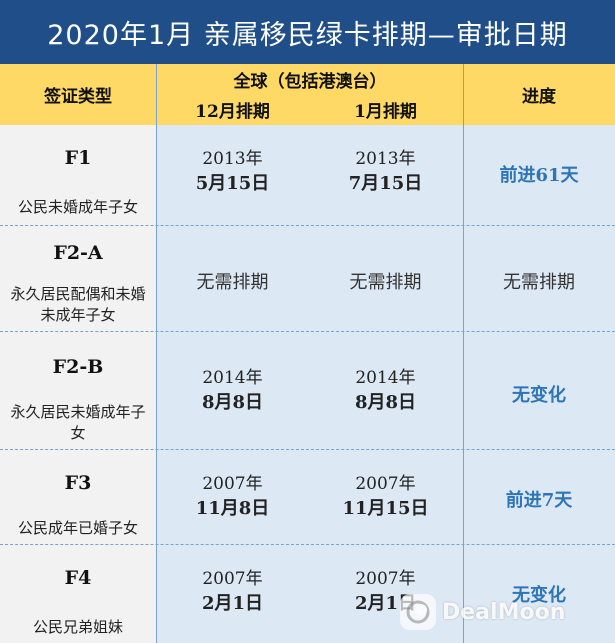 This screenshot has width=615, height=643. Describe the element at coordinates (78, 483) in the screenshot. I see `visa-code: F3` at that location.